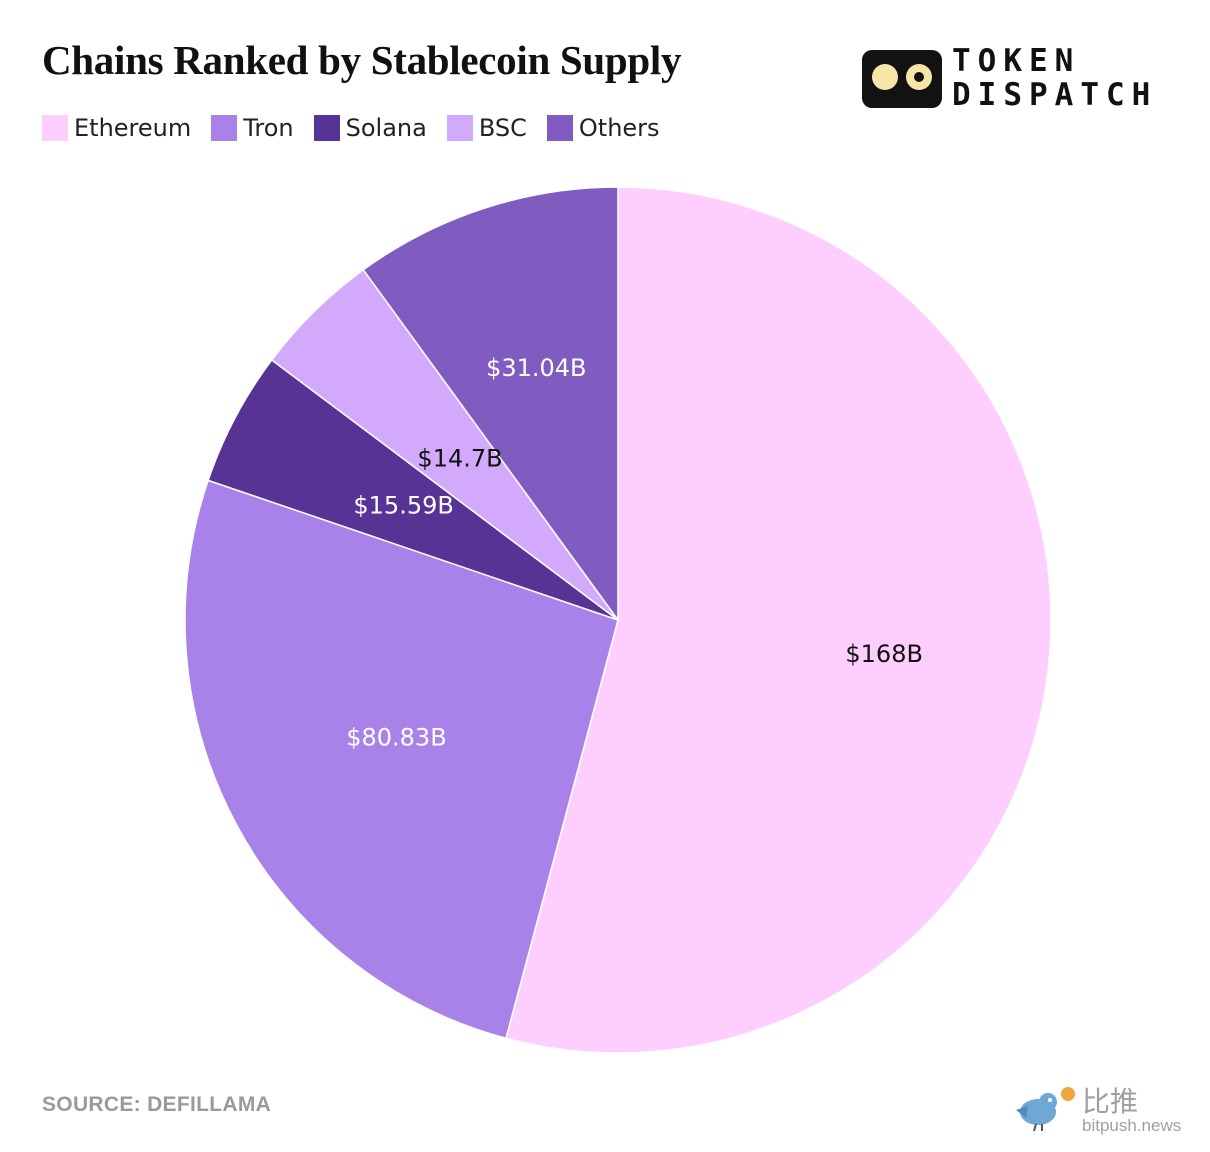 This screenshot has height=1152, width=1210. What do you see at coordinates (1055, 95) in the screenshot?
I see `logo-text-dispatch: DISPATCH` at bounding box center [1055, 95].